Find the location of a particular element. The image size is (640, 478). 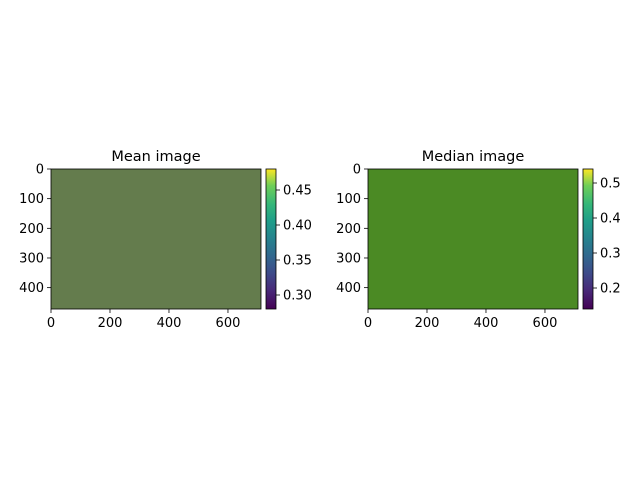

median-image-plot-area is located at coordinates (473, 239).